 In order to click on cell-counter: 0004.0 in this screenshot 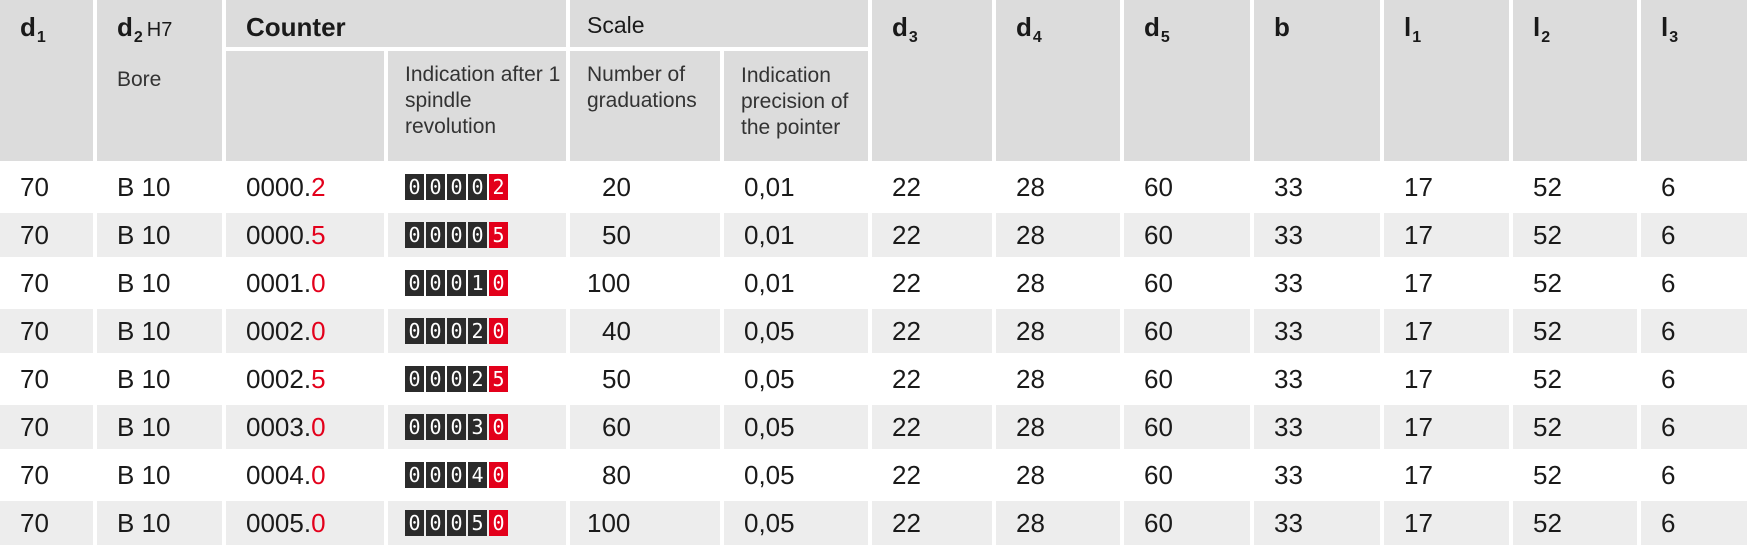, I will do `click(305, 475)`.